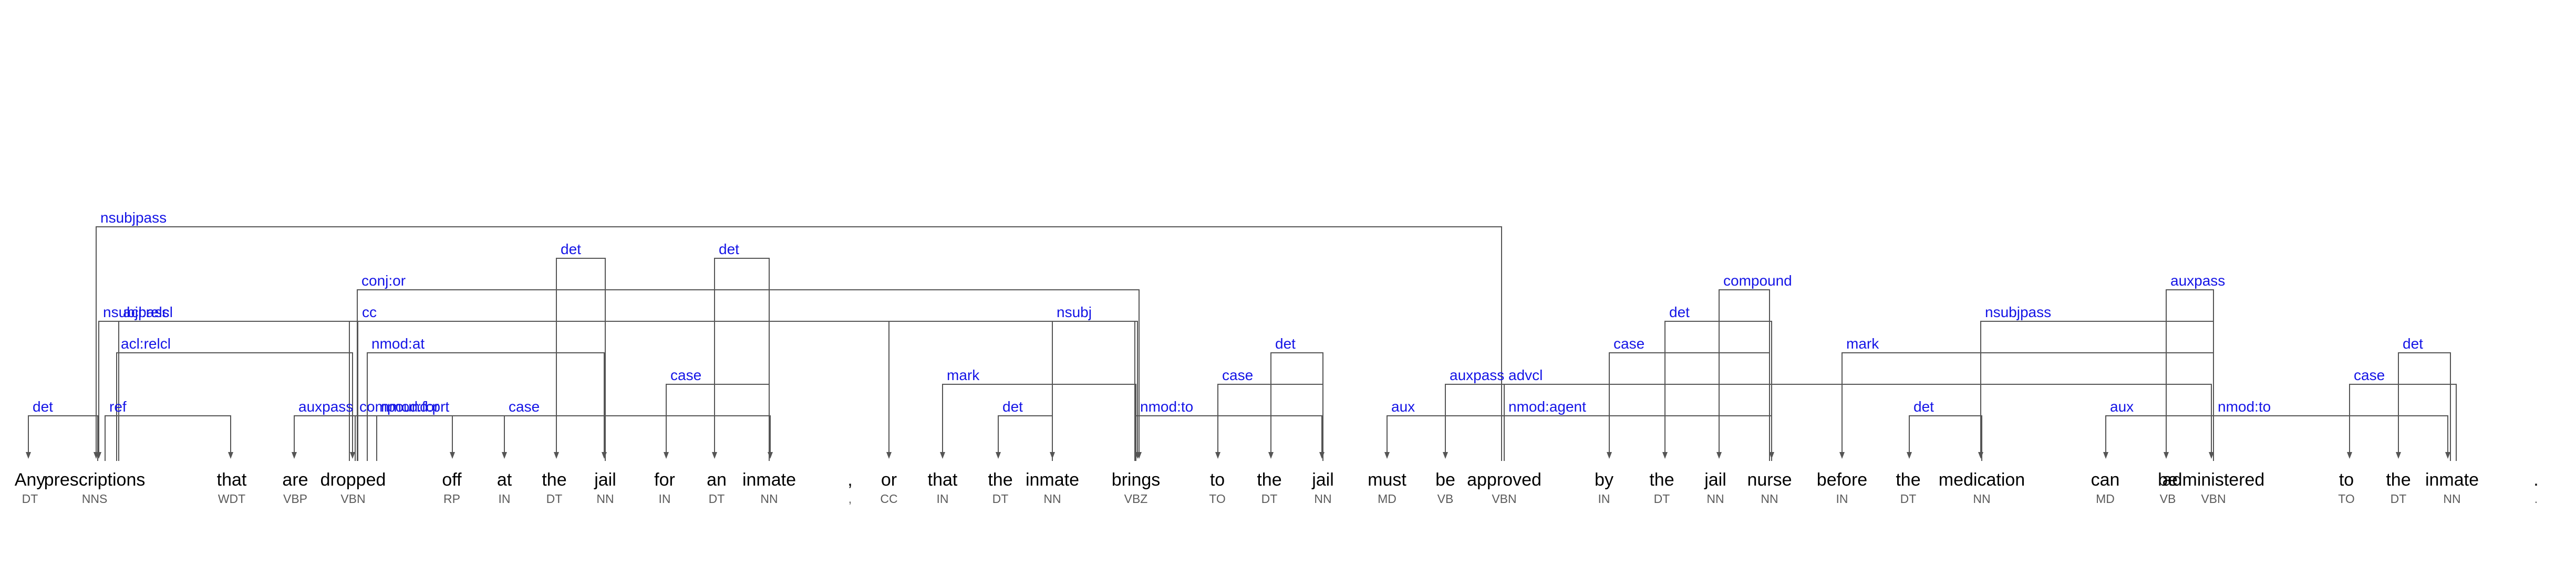 This screenshot has height=567, width=2576. I want to click on dependency-label: nmod:for, so click(410, 406).